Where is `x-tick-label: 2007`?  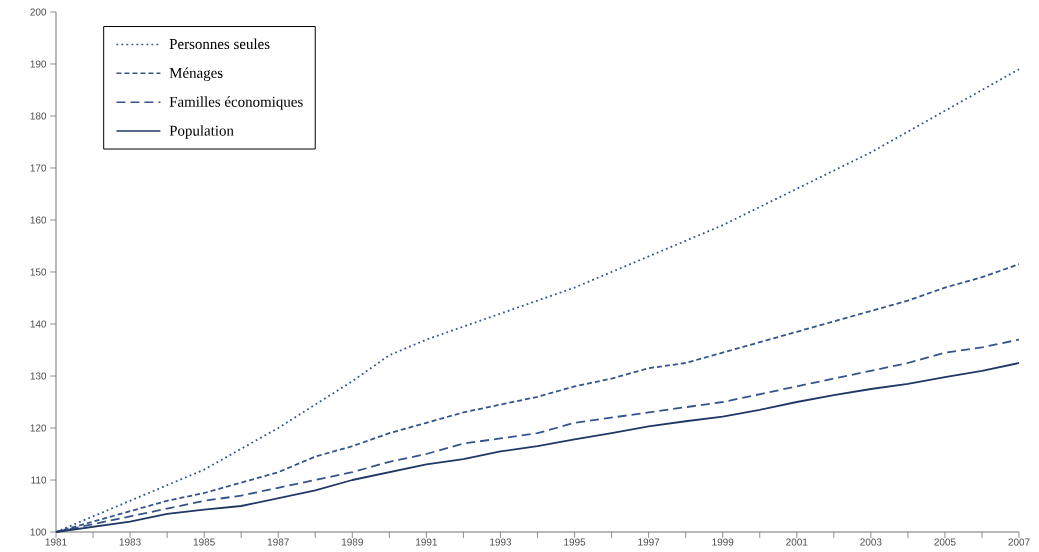
x-tick-label: 2007 is located at coordinates (1019, 542).